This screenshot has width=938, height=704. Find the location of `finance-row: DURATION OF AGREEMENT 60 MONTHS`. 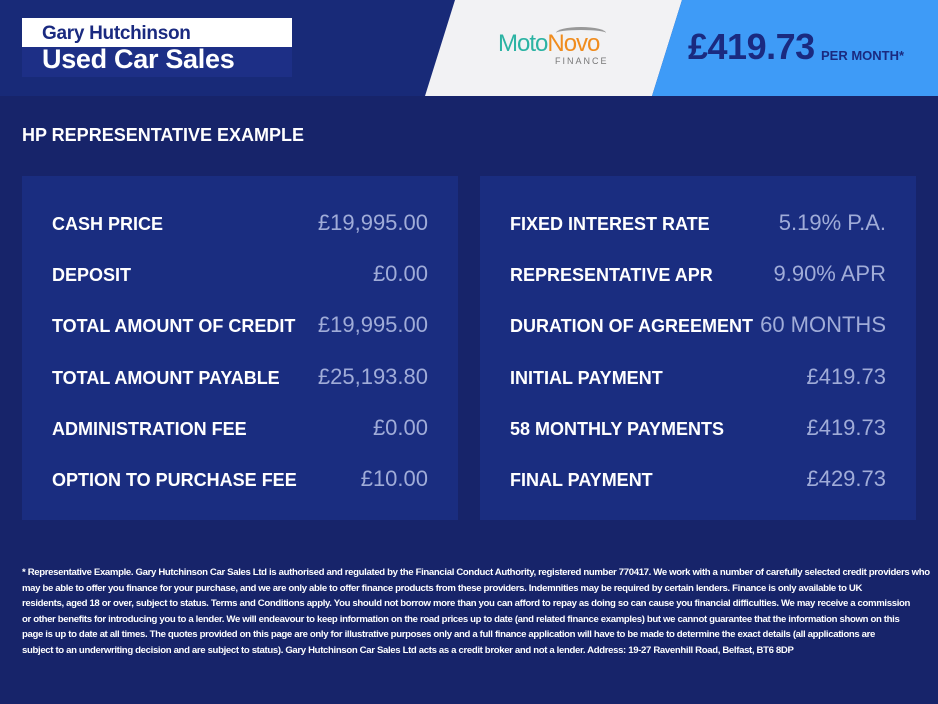

finance-row: DURATION OF AGREEMENT 60 MONTHS is located at coordinates (698, 327).